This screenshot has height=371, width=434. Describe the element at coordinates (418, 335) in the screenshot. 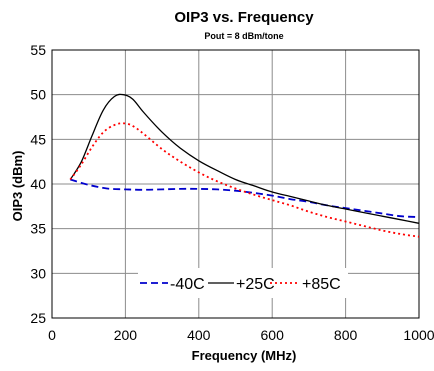

I see `x-tick-label: 1000` at that location.